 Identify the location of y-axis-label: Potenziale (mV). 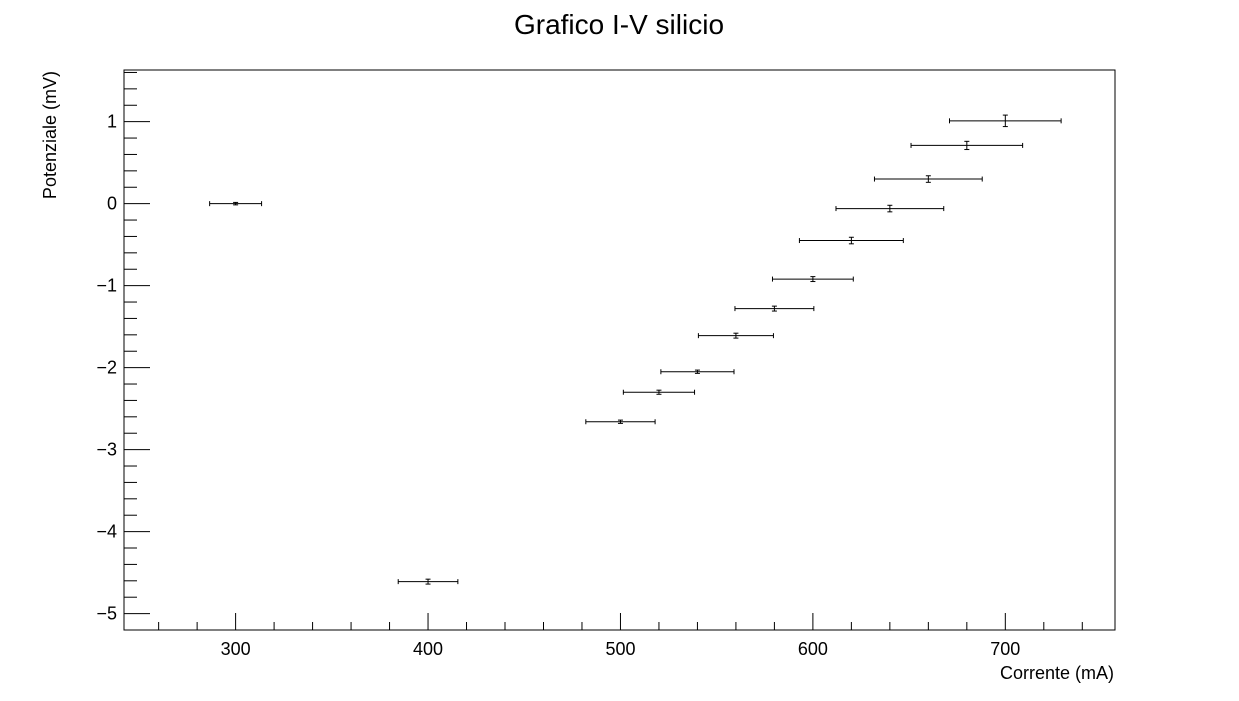
(50, 135).